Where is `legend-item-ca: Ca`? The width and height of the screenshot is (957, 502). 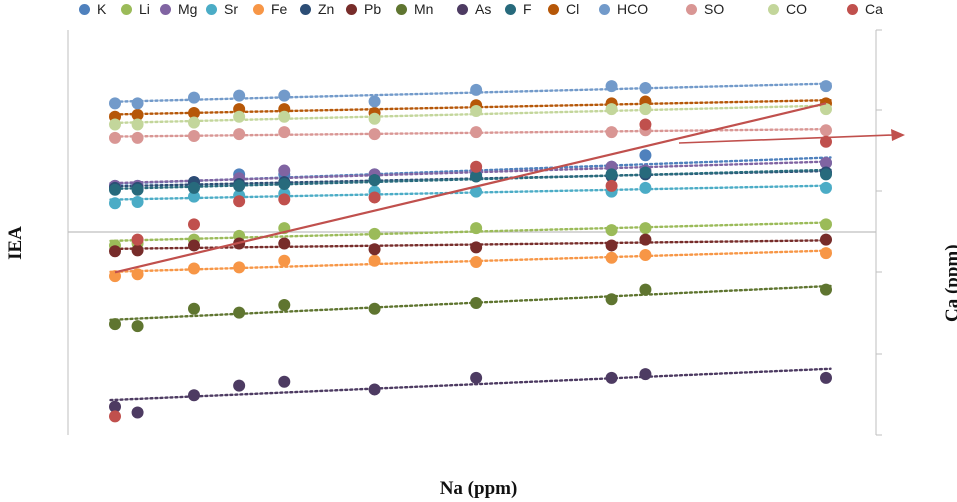 legend-item-ca: Ca is located at coordinates (865, 9).